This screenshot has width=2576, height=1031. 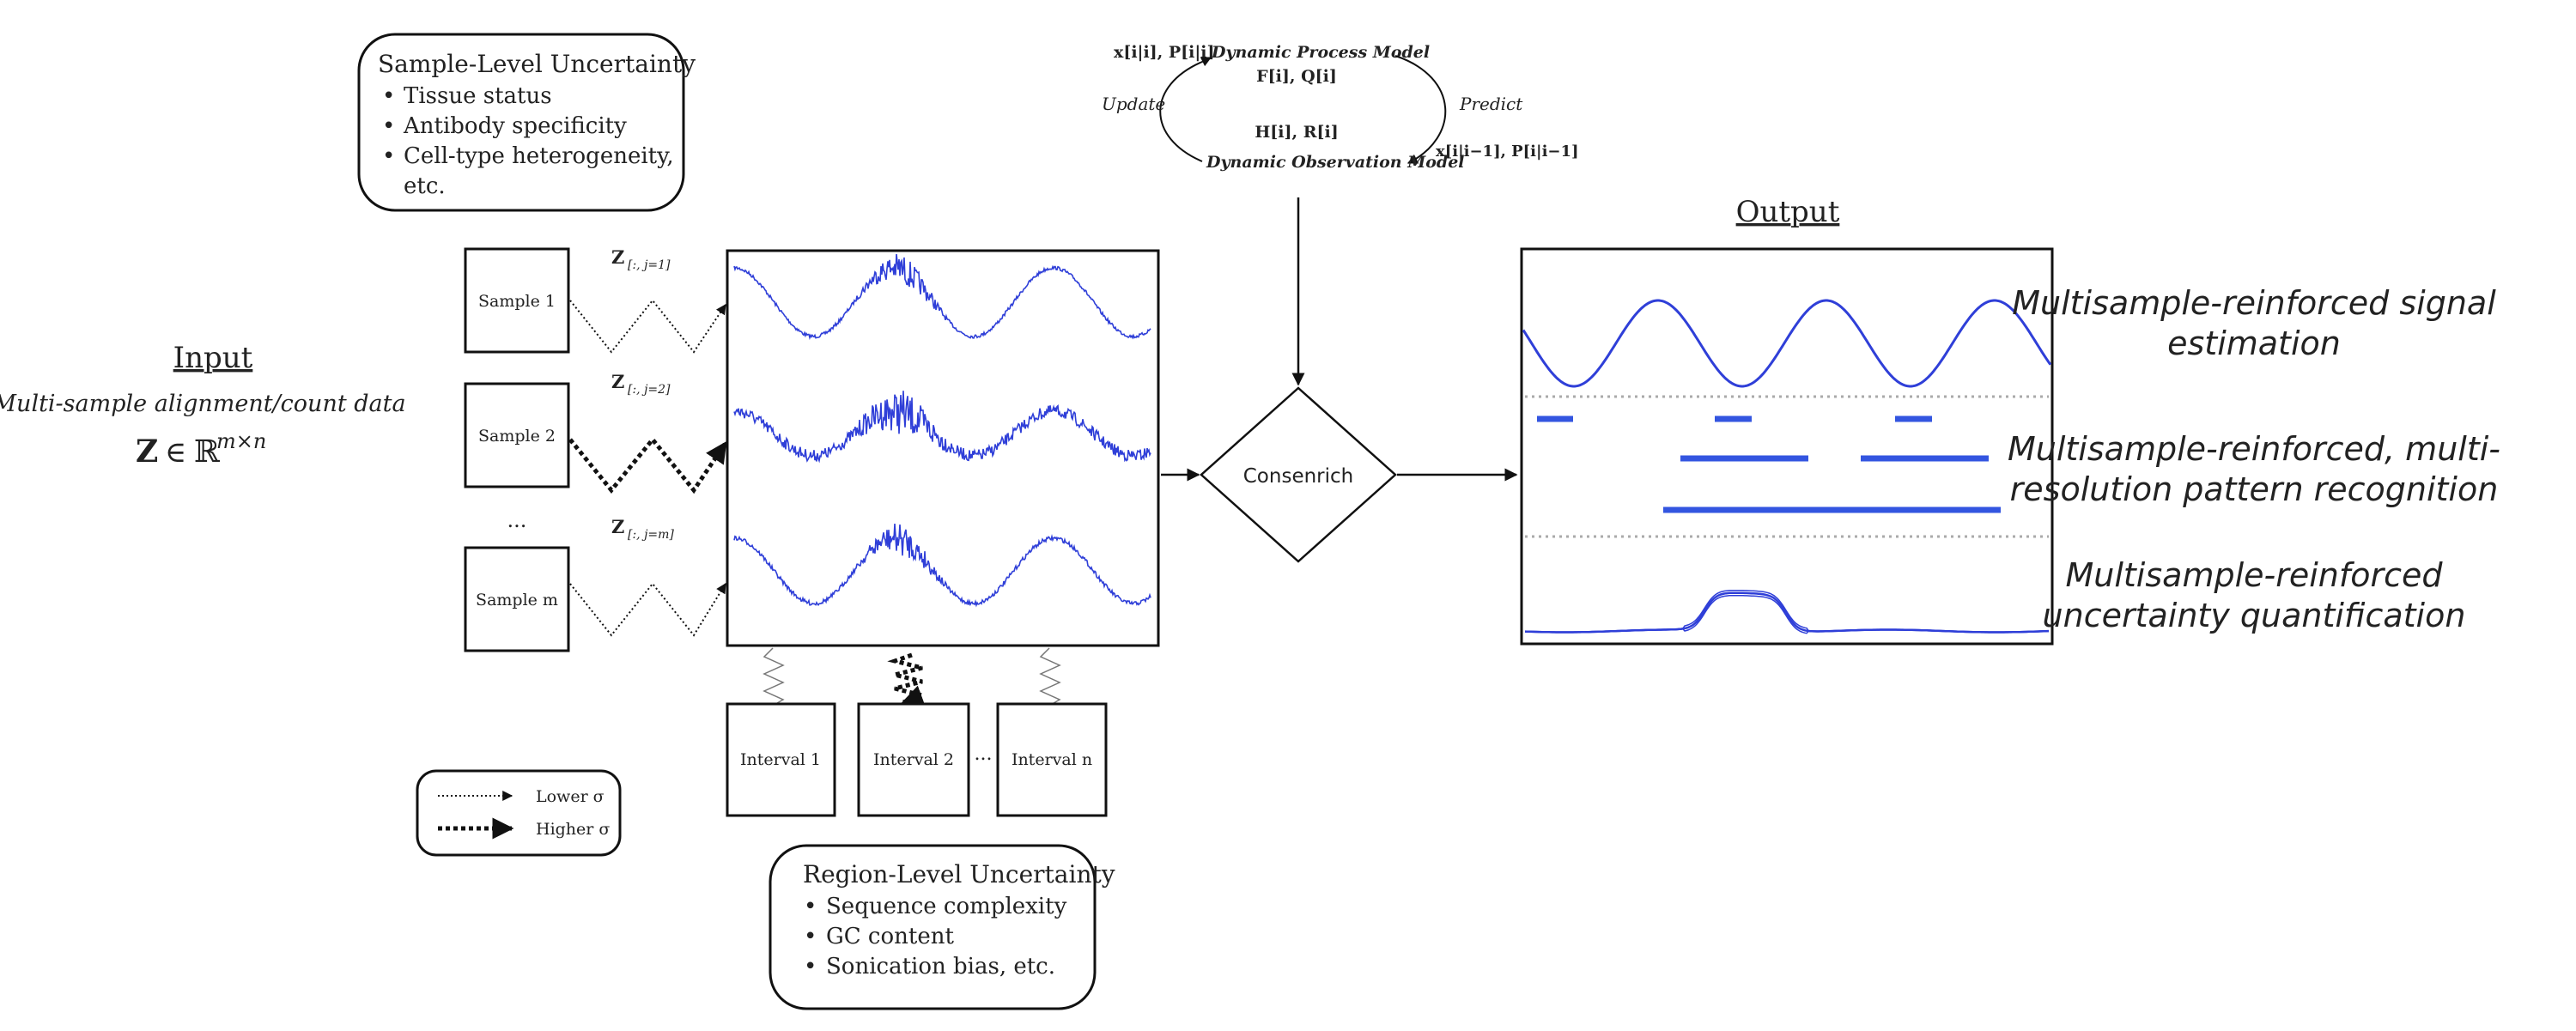 I want to click on sample-2: Sample 2 Z [:, j=2], so click(x=567, y=429).